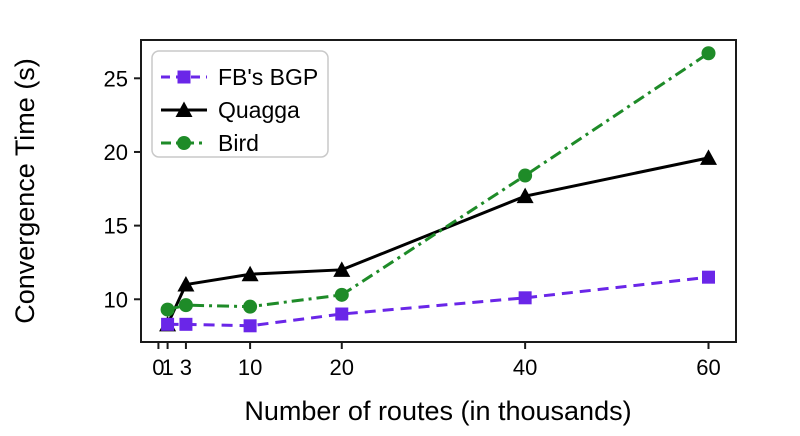 The image size is (800, 436). Describe the element at coordinates (250, 367) in the screenshot. I see `x-tick-label: 10` at that location.